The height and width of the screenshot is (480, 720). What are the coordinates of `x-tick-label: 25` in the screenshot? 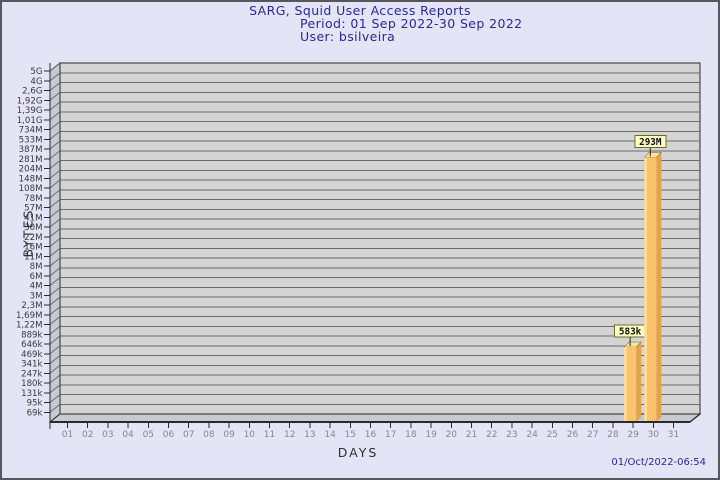 It's located at (552, 435).